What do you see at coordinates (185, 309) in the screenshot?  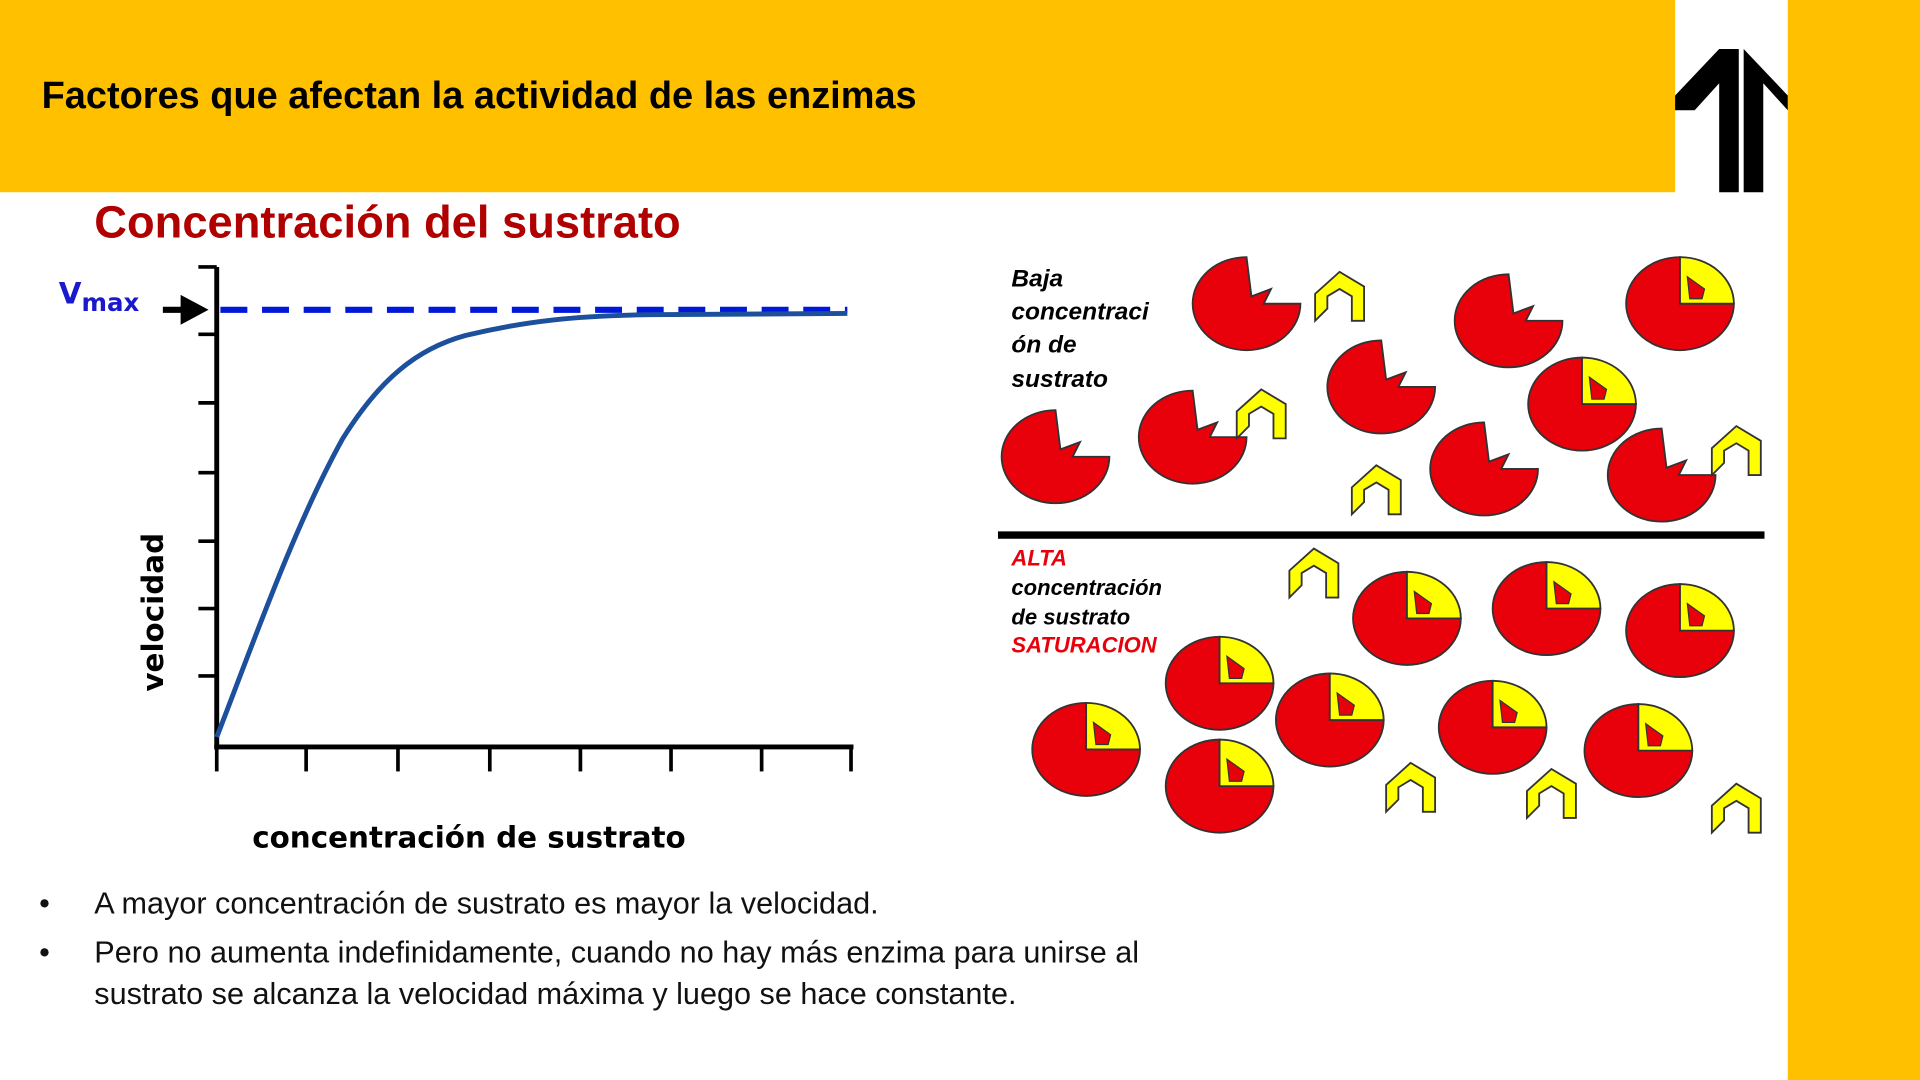 I see `vmax-arrow` at bounding box center [185, 309].